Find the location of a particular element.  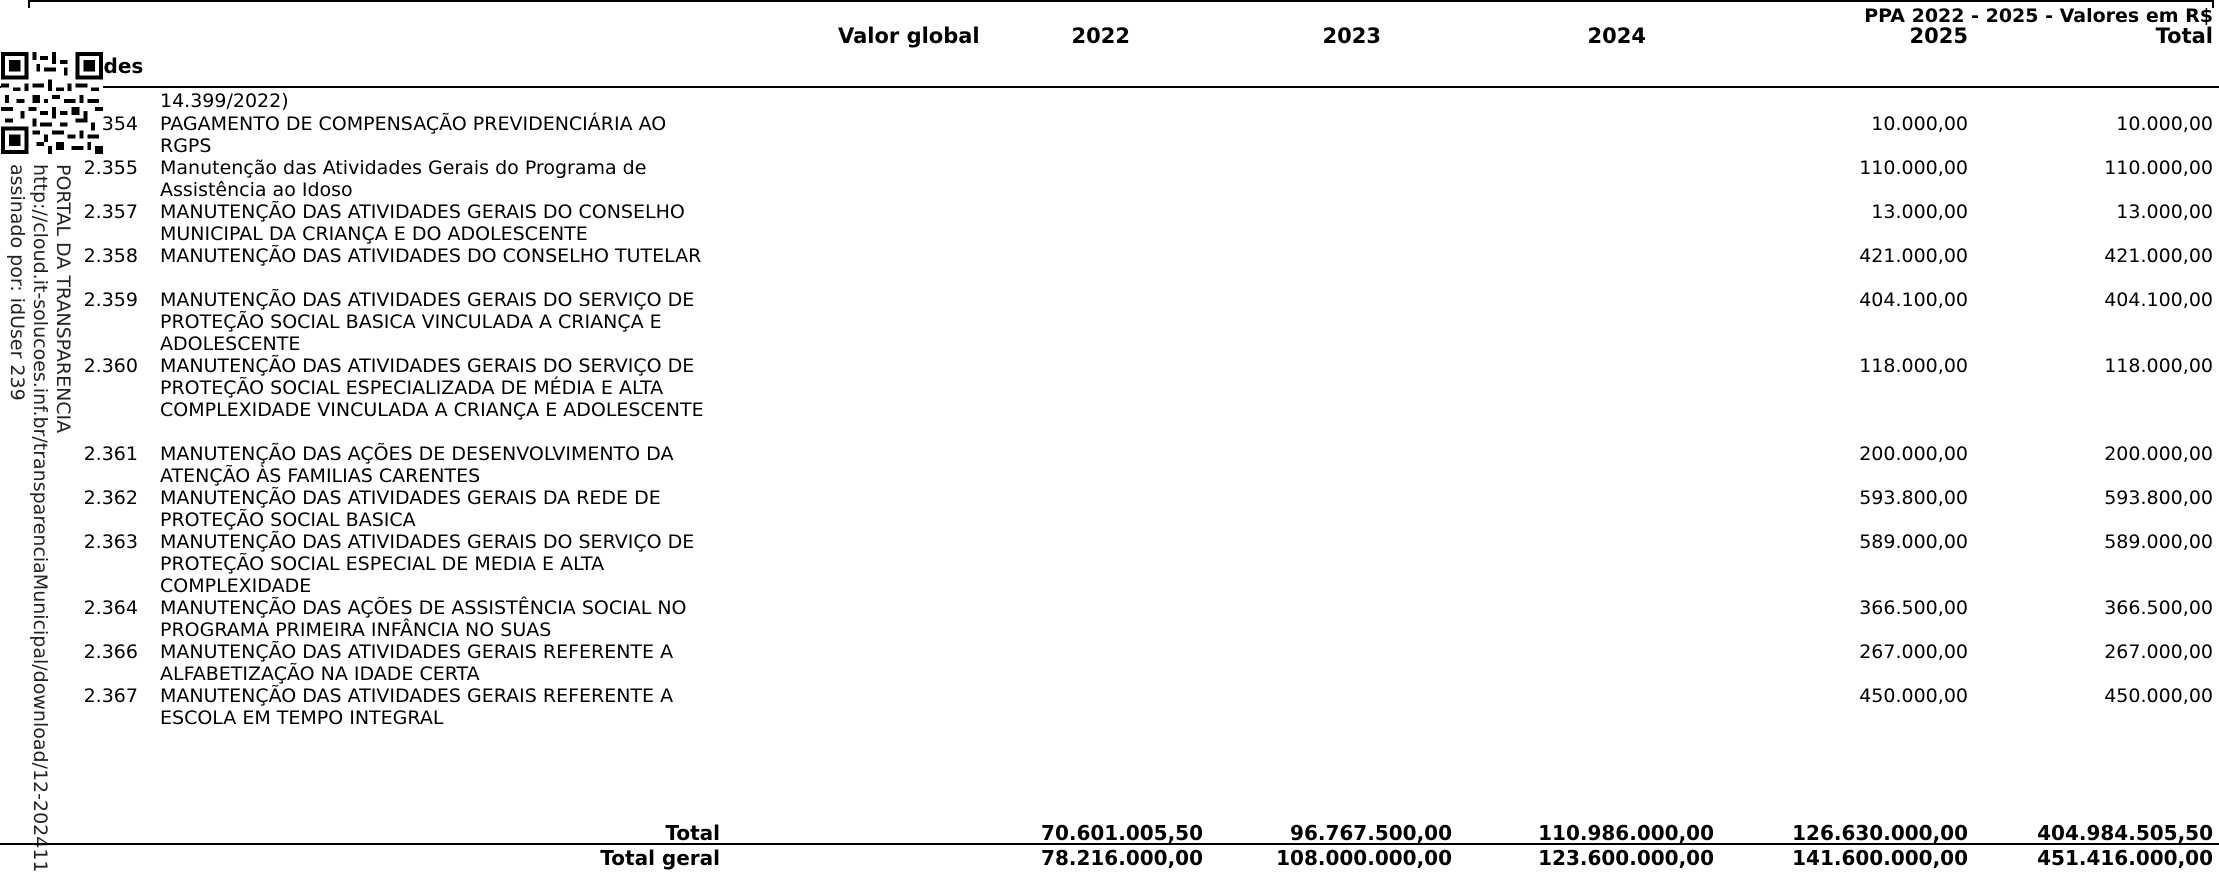

total-2025: 126.630.000,00 is located at coordinates (1880, 833).